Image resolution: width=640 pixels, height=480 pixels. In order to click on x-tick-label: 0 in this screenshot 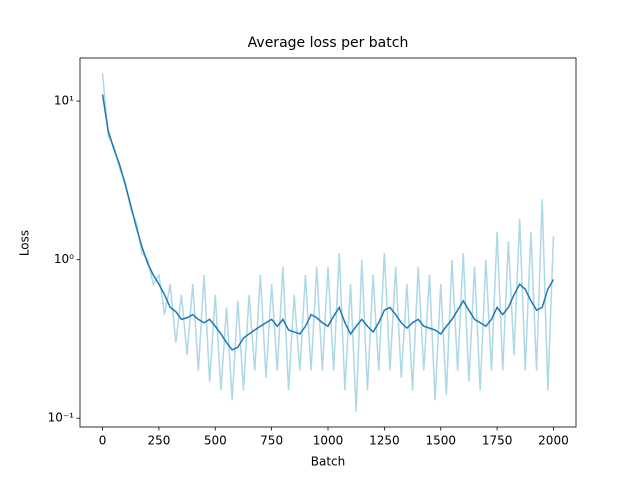, I will do `click(103, 441)`.